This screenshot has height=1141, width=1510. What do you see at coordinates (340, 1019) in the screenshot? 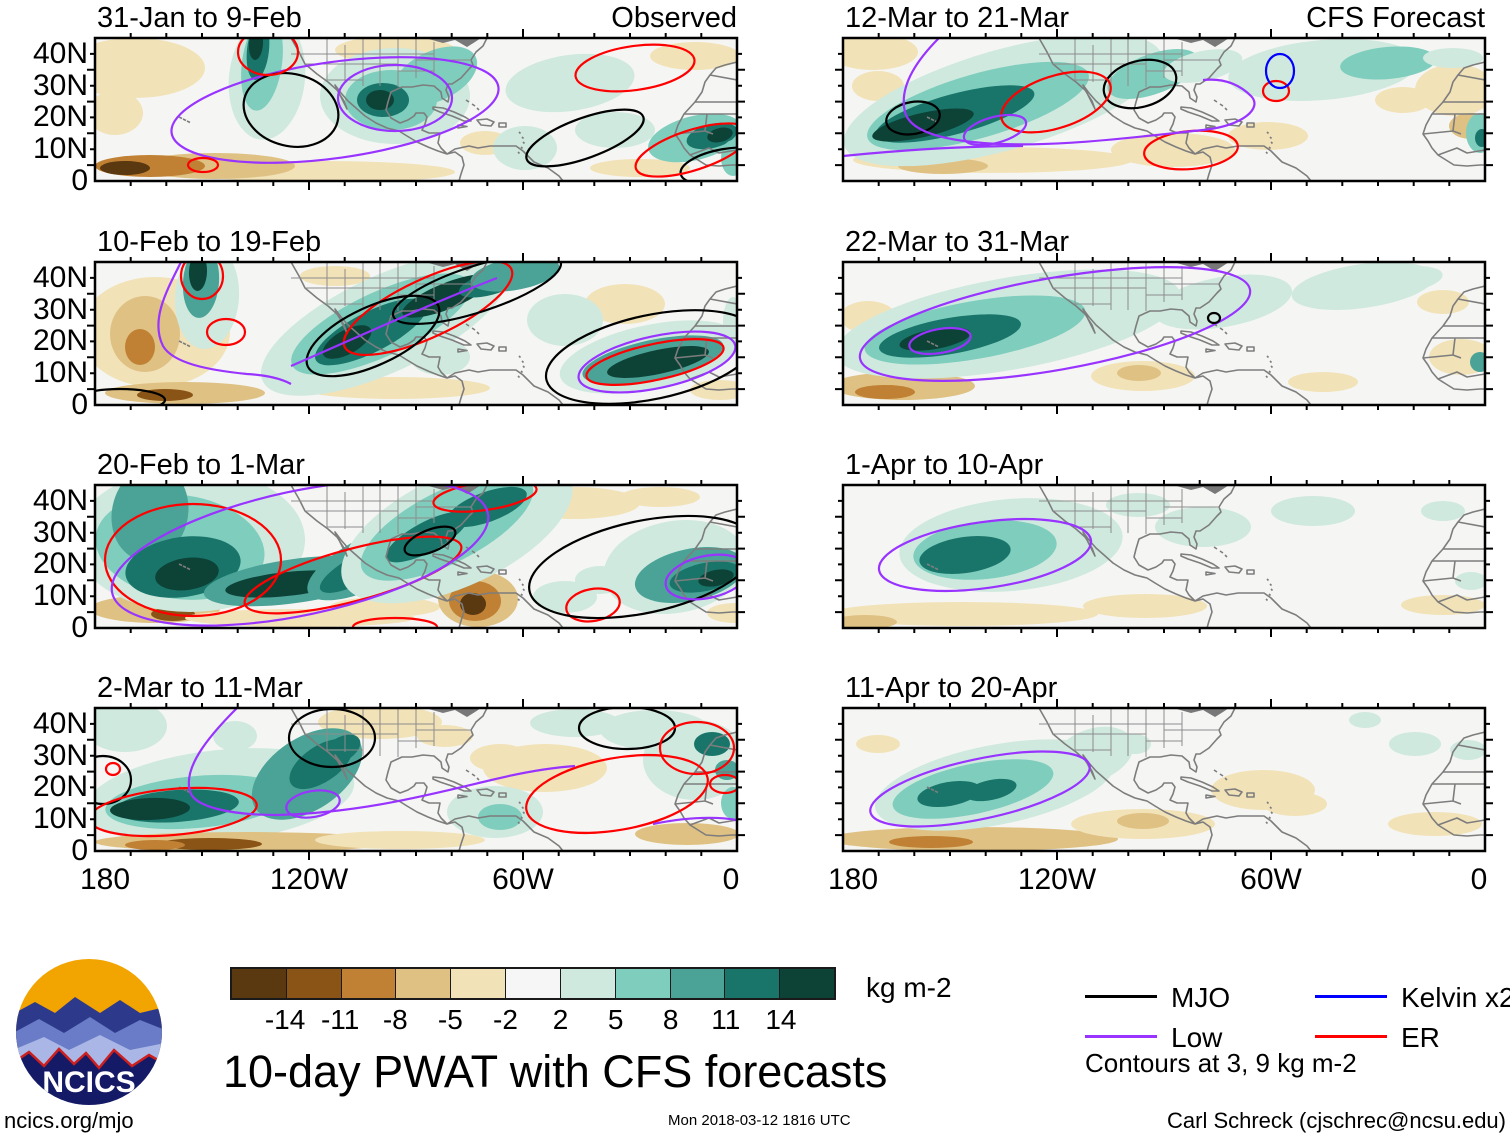
I see `colorbar-tick-label: -11` at bounding box center [340, 1019].